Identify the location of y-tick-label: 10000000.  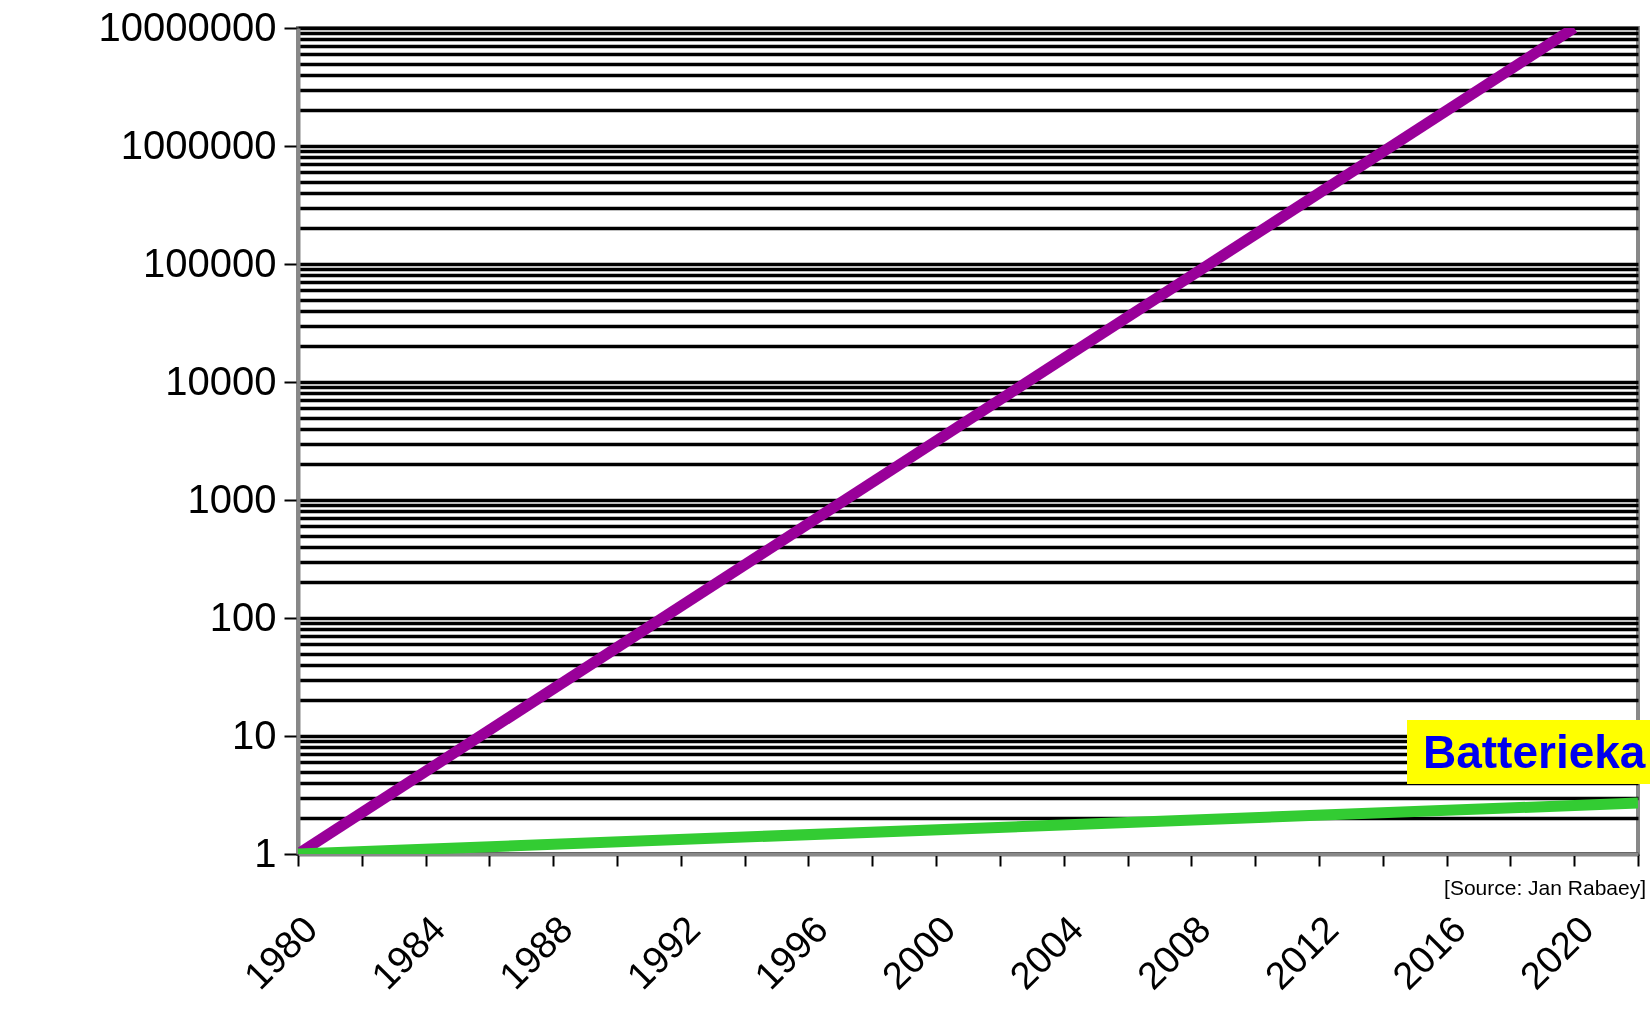
(187, 26).